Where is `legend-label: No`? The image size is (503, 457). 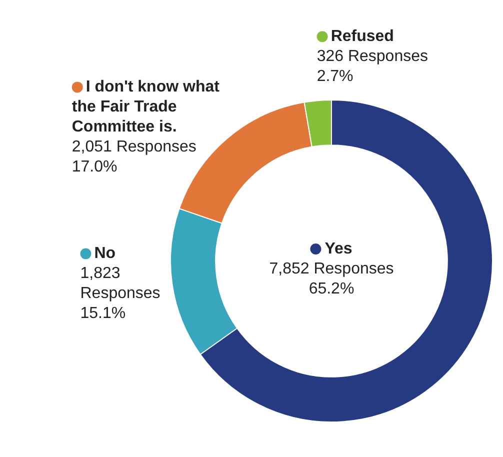 legend-label: No is located at coordinates (105, 253).